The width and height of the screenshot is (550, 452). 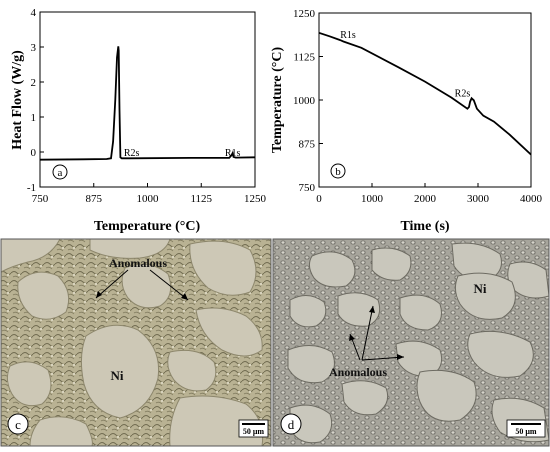 What do you see at coordinates (255, 199) in the screenshot?
I see `panel-a-x-tick-label: 1250` at bounding box center [255, 199].